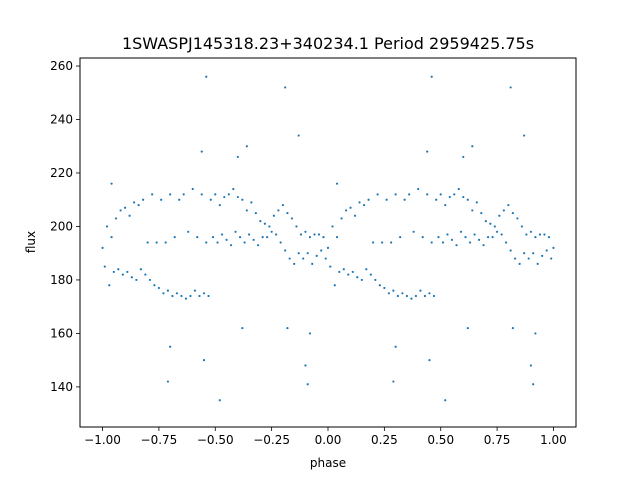 Image resolution: width=640 pixels, height=480 pixels. I want to click on x-tick-label: −1.00, so click(102, 440).